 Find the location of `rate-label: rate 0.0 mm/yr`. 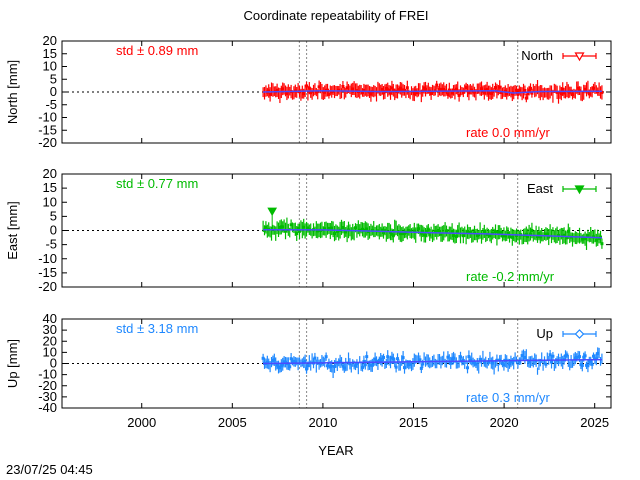

rate-label: rate 0.0 mm/yr is located at coordinates (508, 132).